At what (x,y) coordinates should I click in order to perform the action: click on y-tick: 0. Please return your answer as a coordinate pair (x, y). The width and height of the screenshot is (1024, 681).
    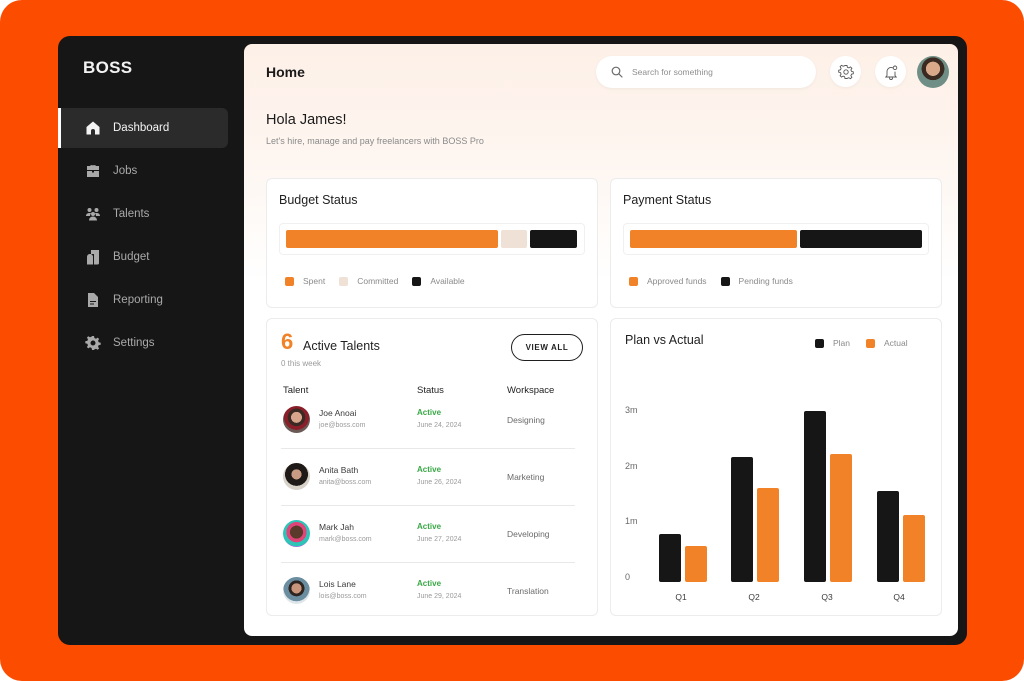
    Looking at the image, I should click on (628, 577).